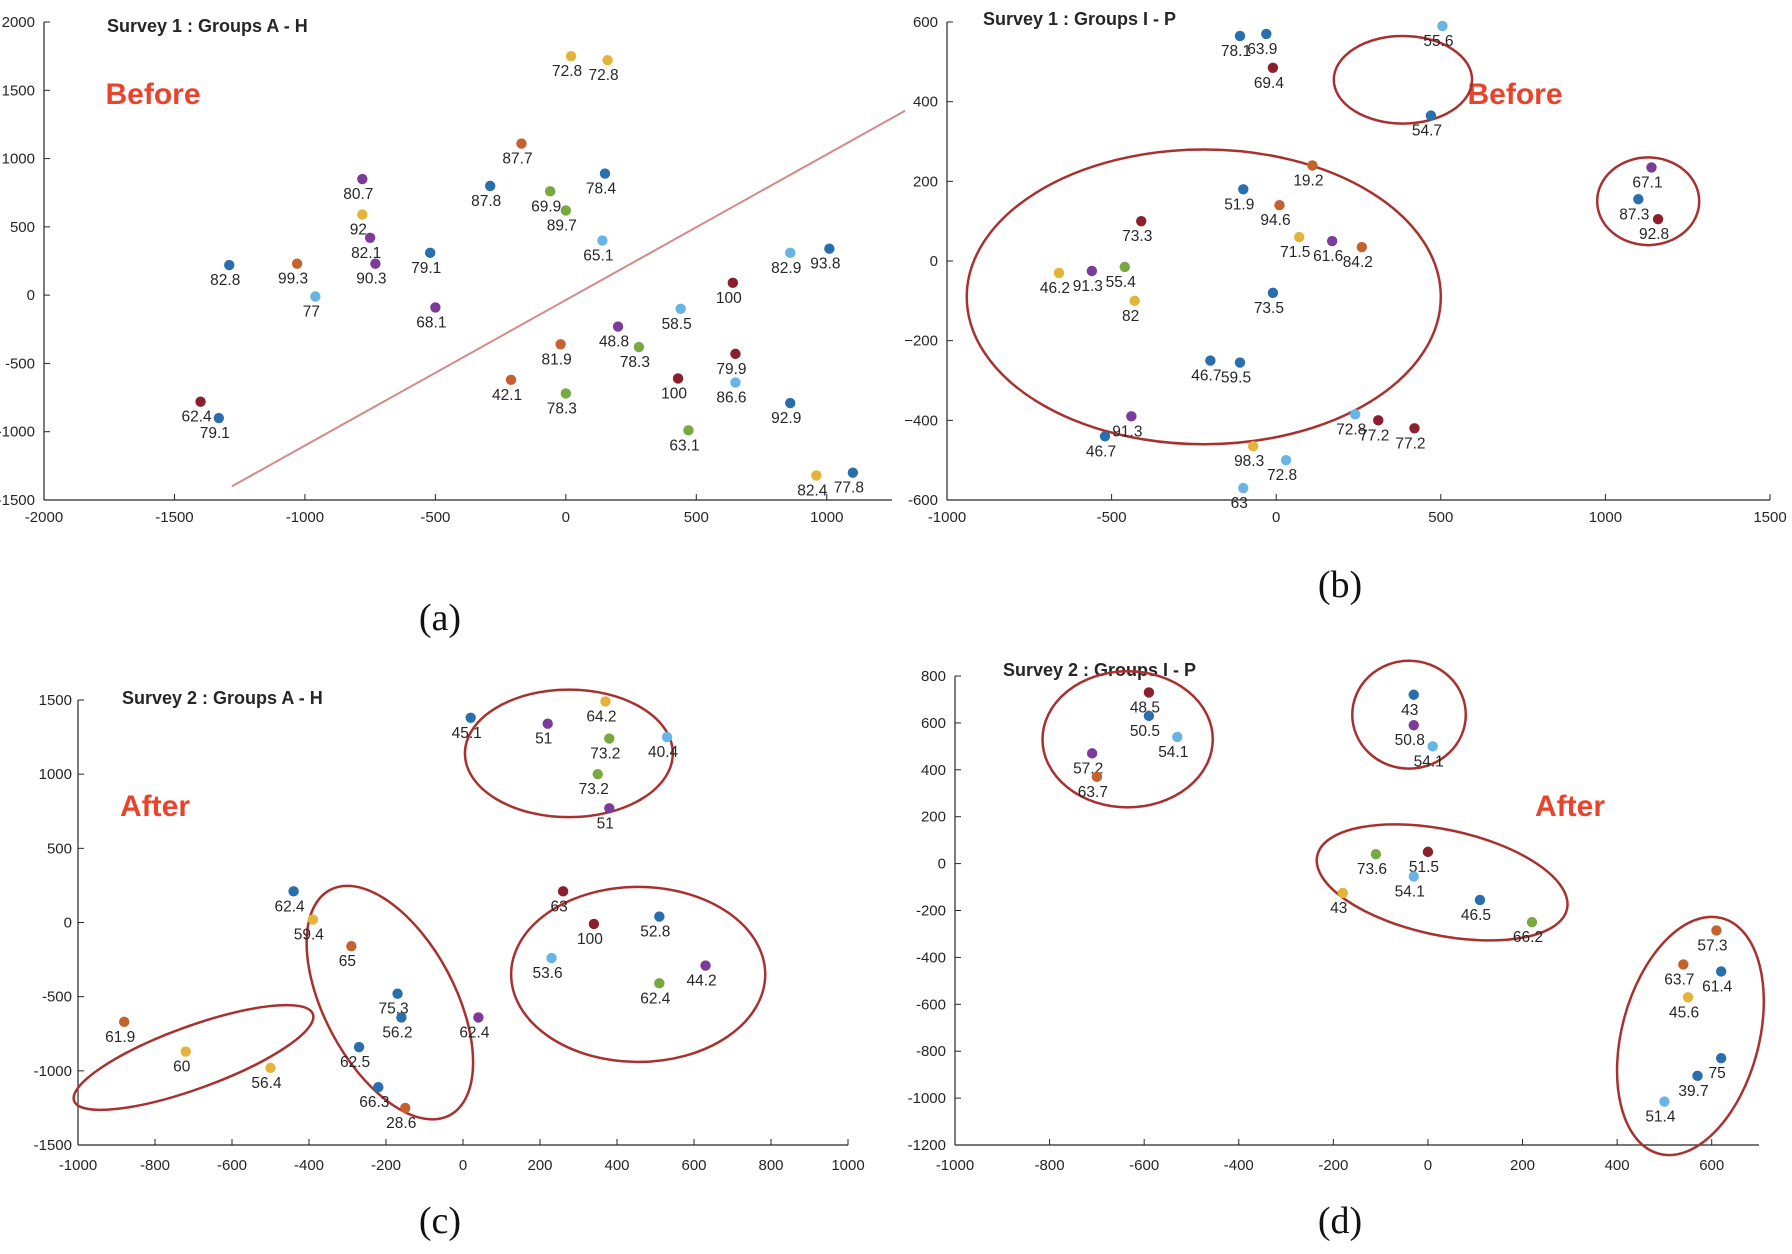  What do you see at coordinates (770, 1165) in the screenshot?
I see `x-tick-label: 800` at bounding box center [770, 1165].